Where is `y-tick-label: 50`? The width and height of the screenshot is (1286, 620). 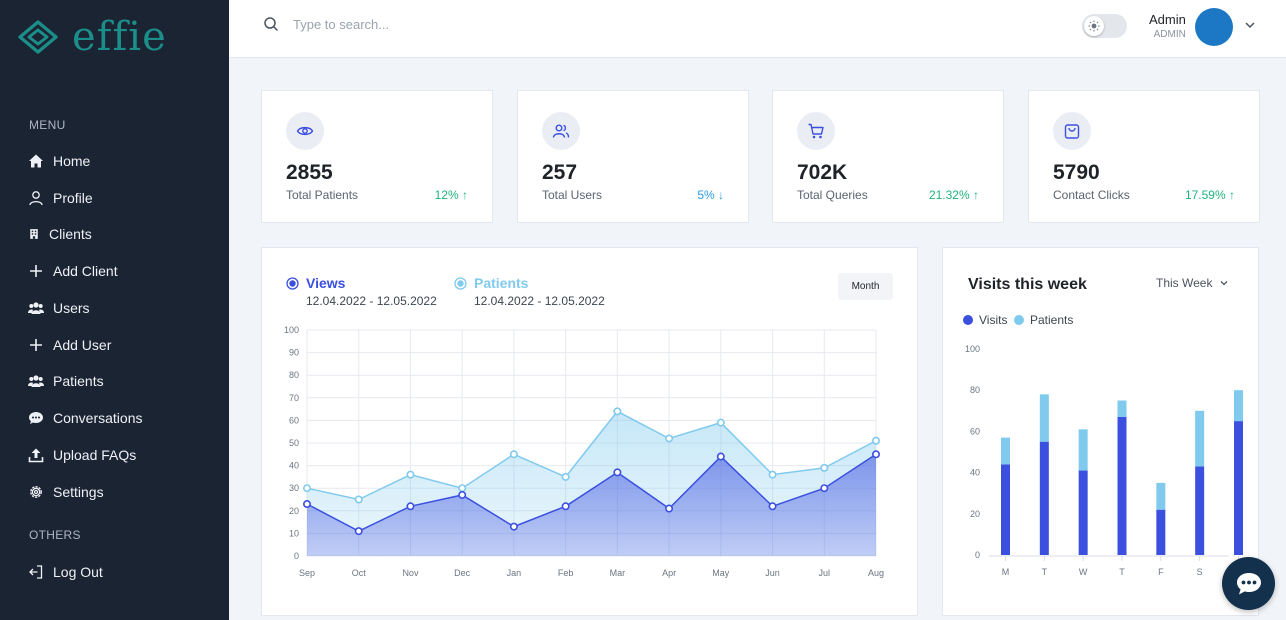
y-tick-label: 50 is located at coordinates (294, 443).